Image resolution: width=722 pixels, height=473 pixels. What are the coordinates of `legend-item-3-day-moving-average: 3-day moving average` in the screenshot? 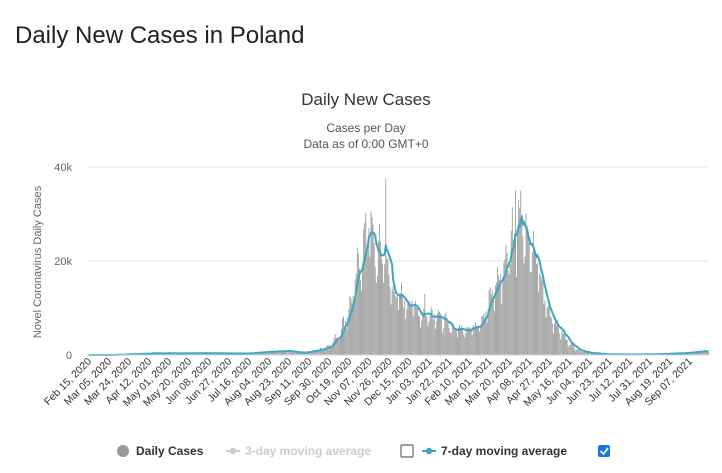 It's located at (298, 451).